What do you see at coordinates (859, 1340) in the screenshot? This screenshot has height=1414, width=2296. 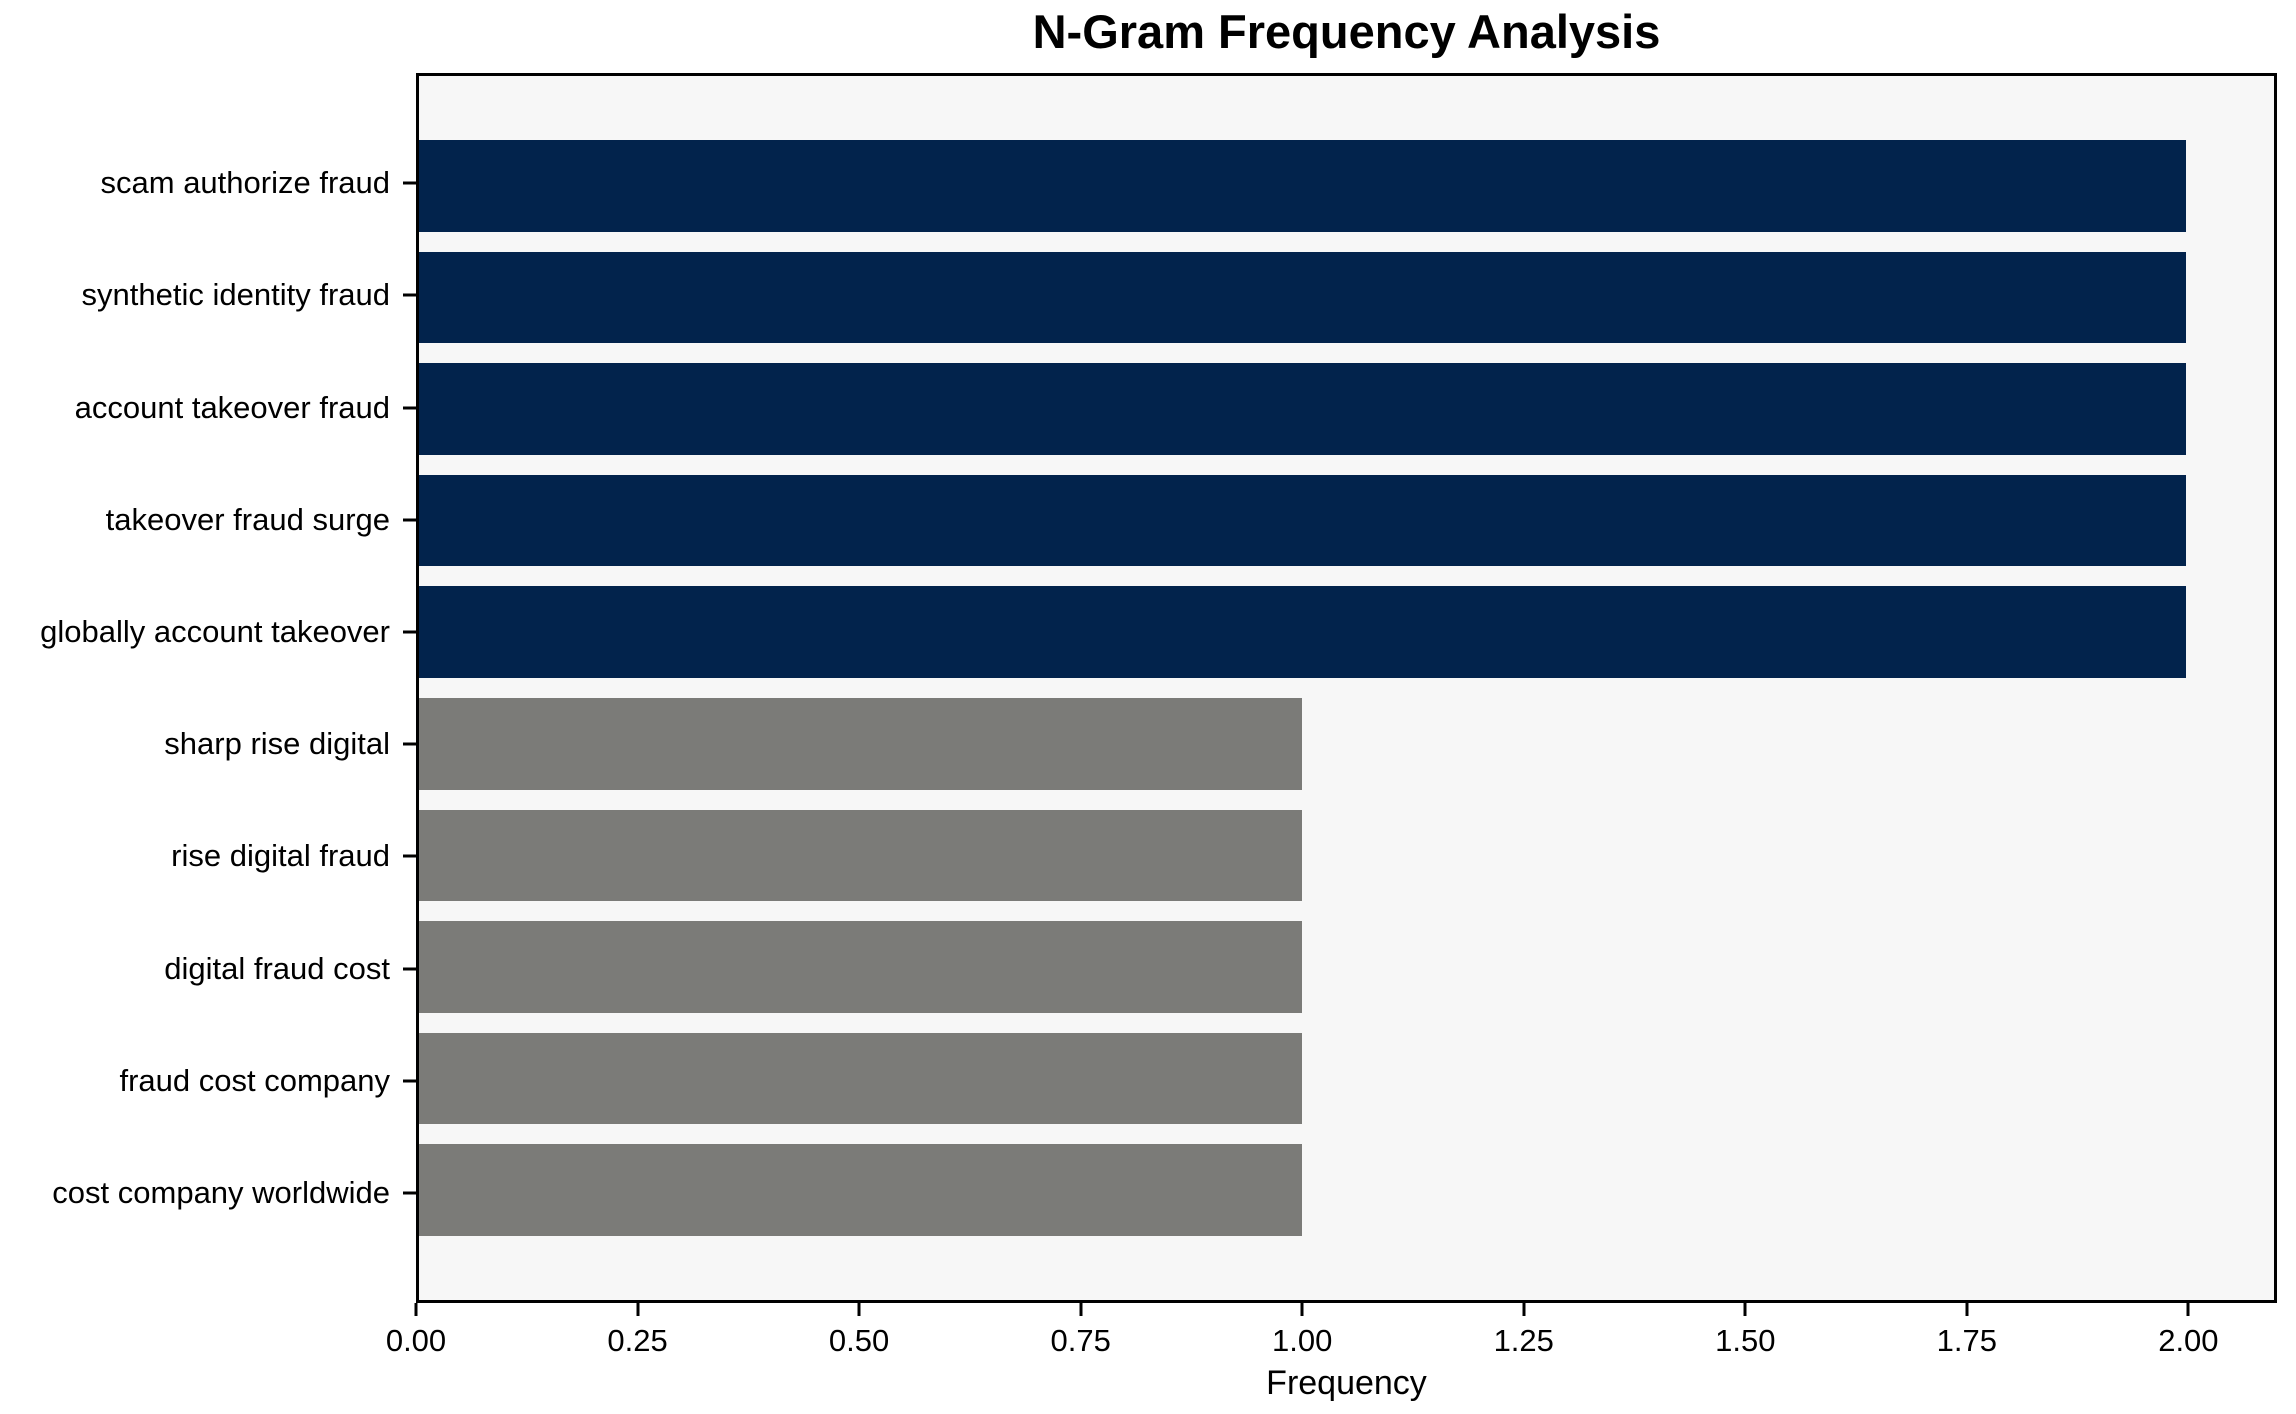 I see `x-tick-label: 0.50` at bounding box center [859, 1340].